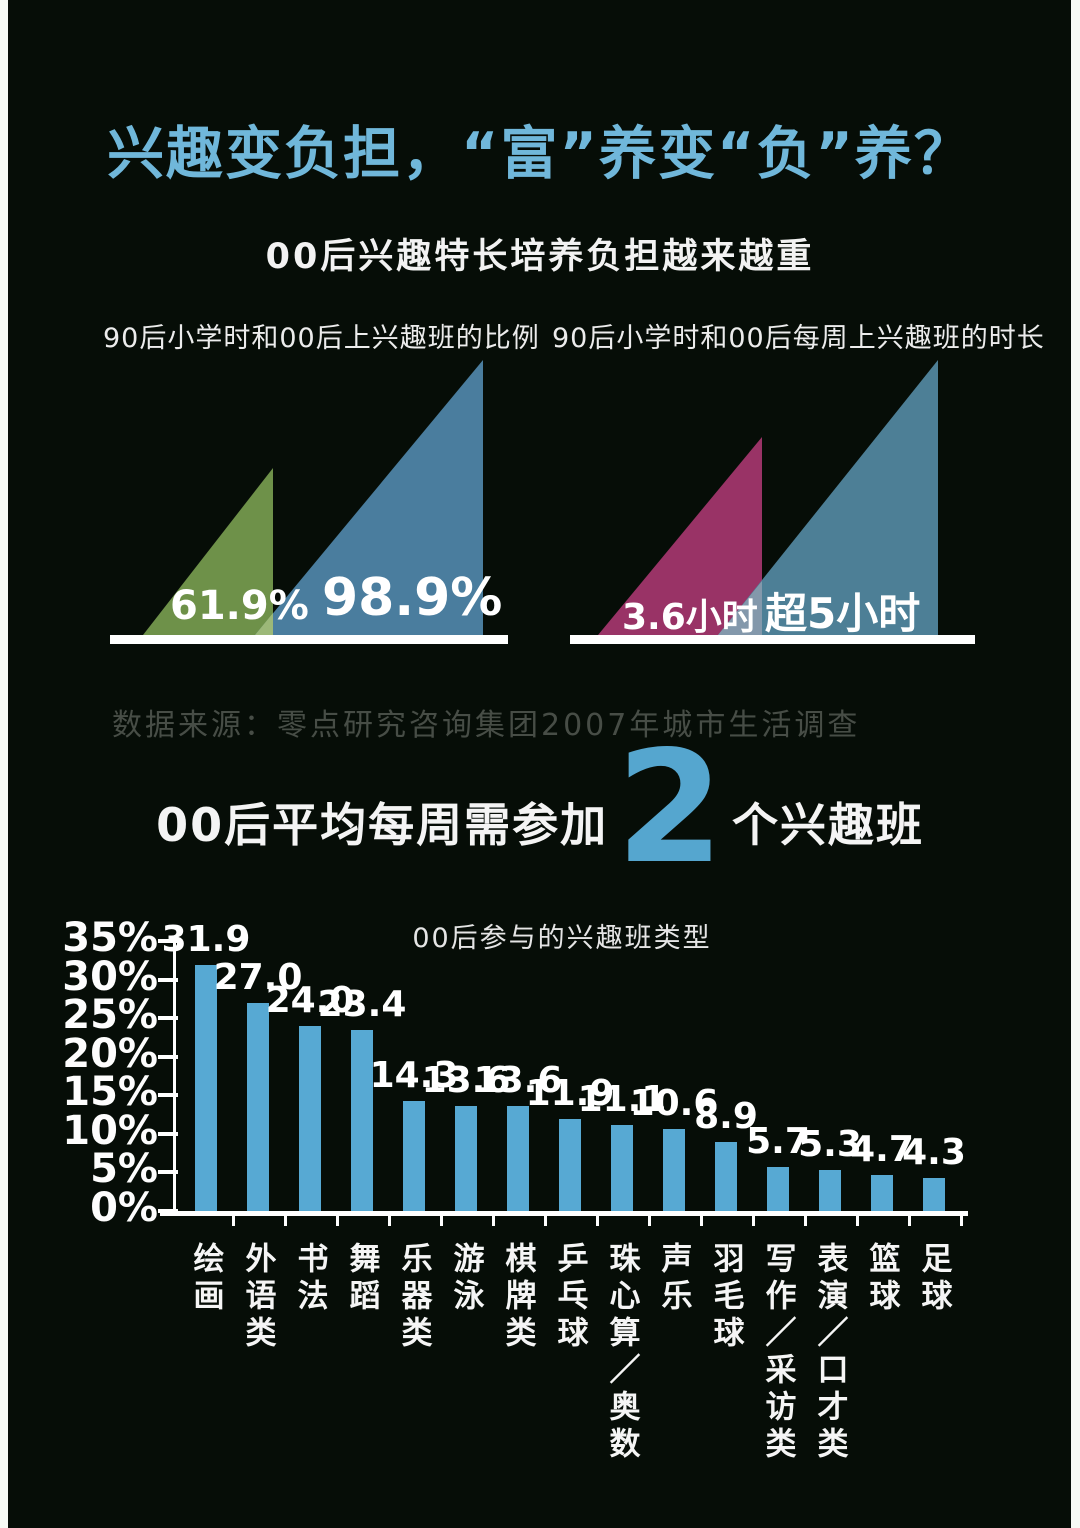  I want to click on value-90hou-ratio: 61.9%, so click(239, 606).